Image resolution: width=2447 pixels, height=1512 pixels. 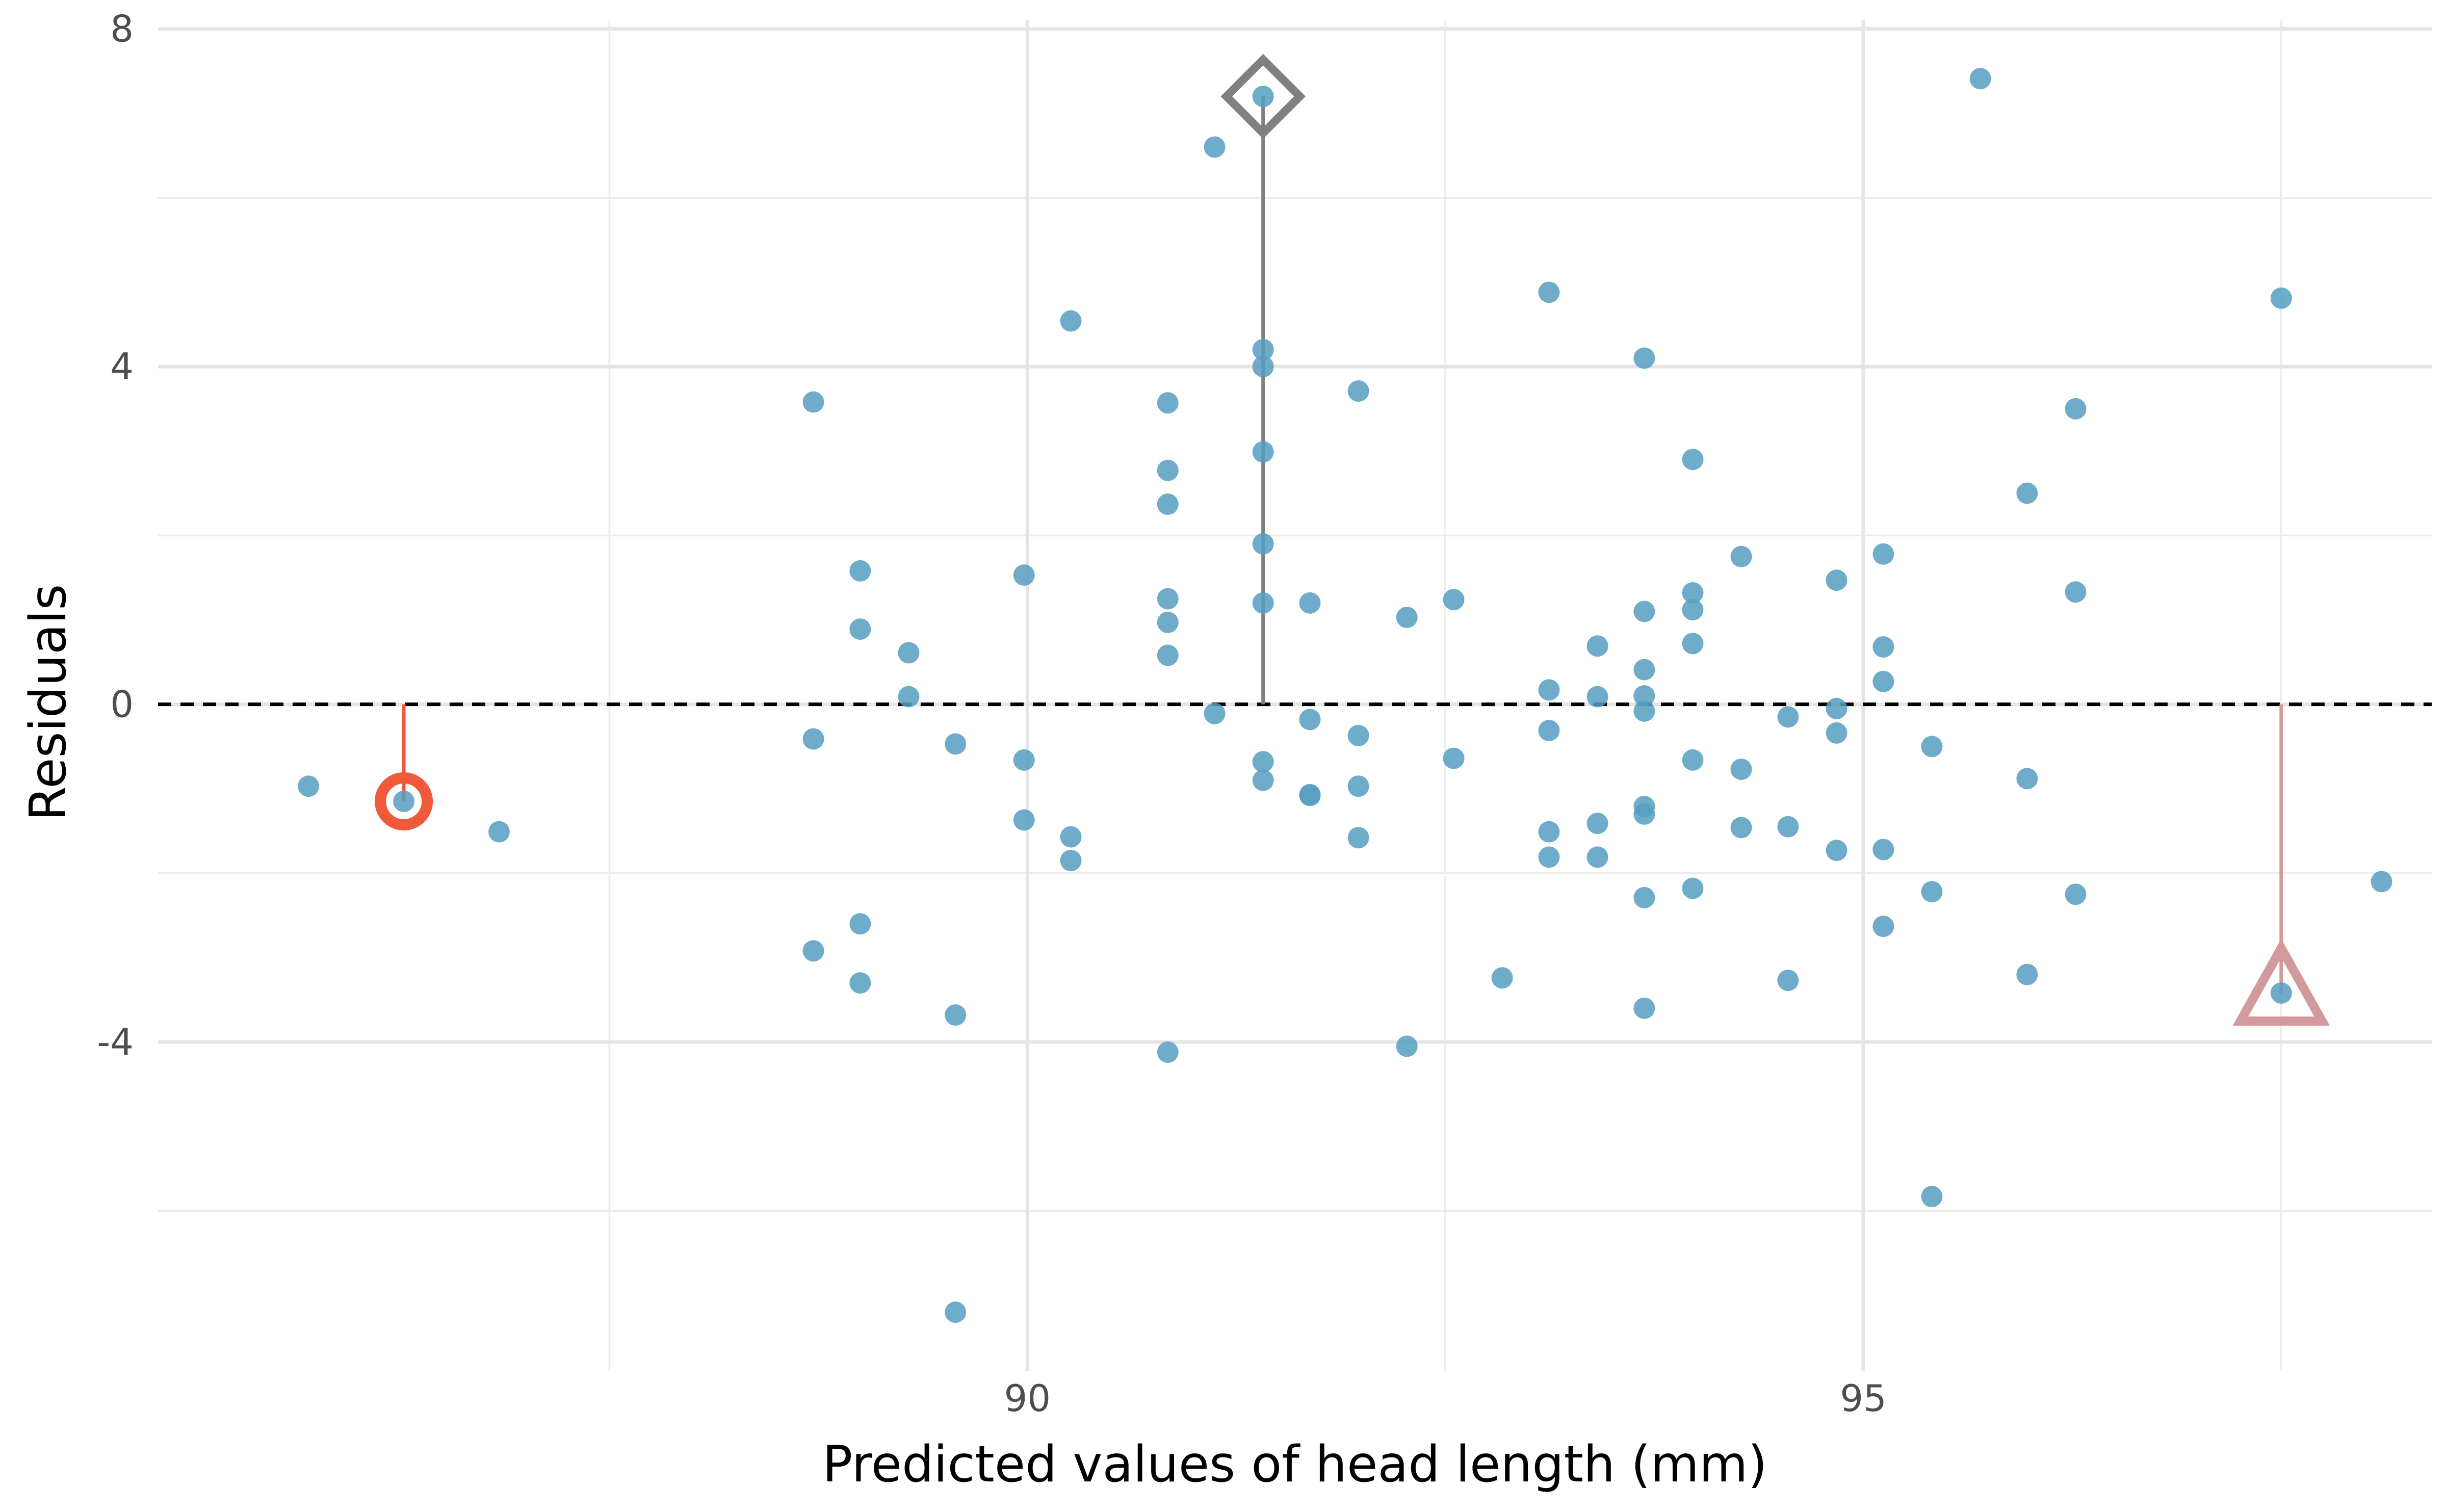 What do you see at coordinates (1027, 1398) in the screenshot?
I see `x-tick-label: 90` at bounding box center [1027, 1398].